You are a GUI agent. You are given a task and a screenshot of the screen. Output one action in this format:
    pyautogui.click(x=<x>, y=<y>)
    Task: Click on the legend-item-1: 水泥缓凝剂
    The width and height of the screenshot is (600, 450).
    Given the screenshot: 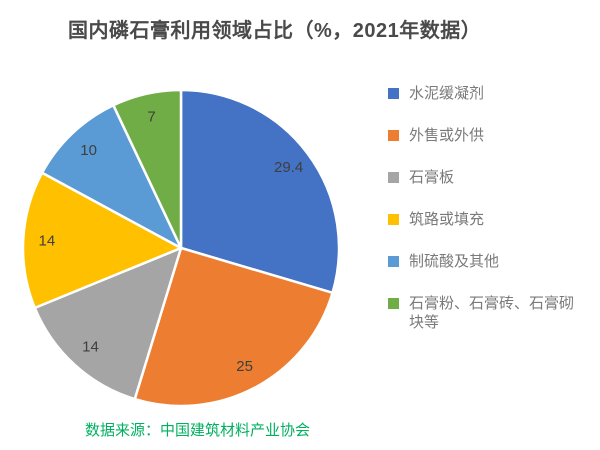 What is the action you would take?
    pyautogui.click(x=488, y=93)
    